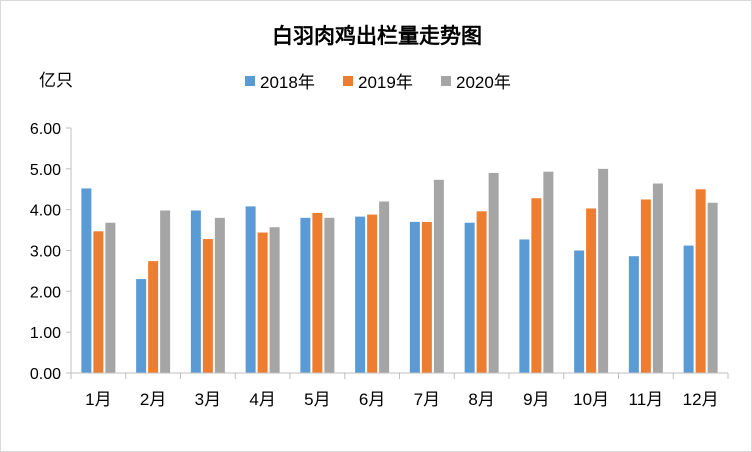 The width and height of the screenshot is (752, 452). I want to click on legend-label: 2019年, so click(385, 82).